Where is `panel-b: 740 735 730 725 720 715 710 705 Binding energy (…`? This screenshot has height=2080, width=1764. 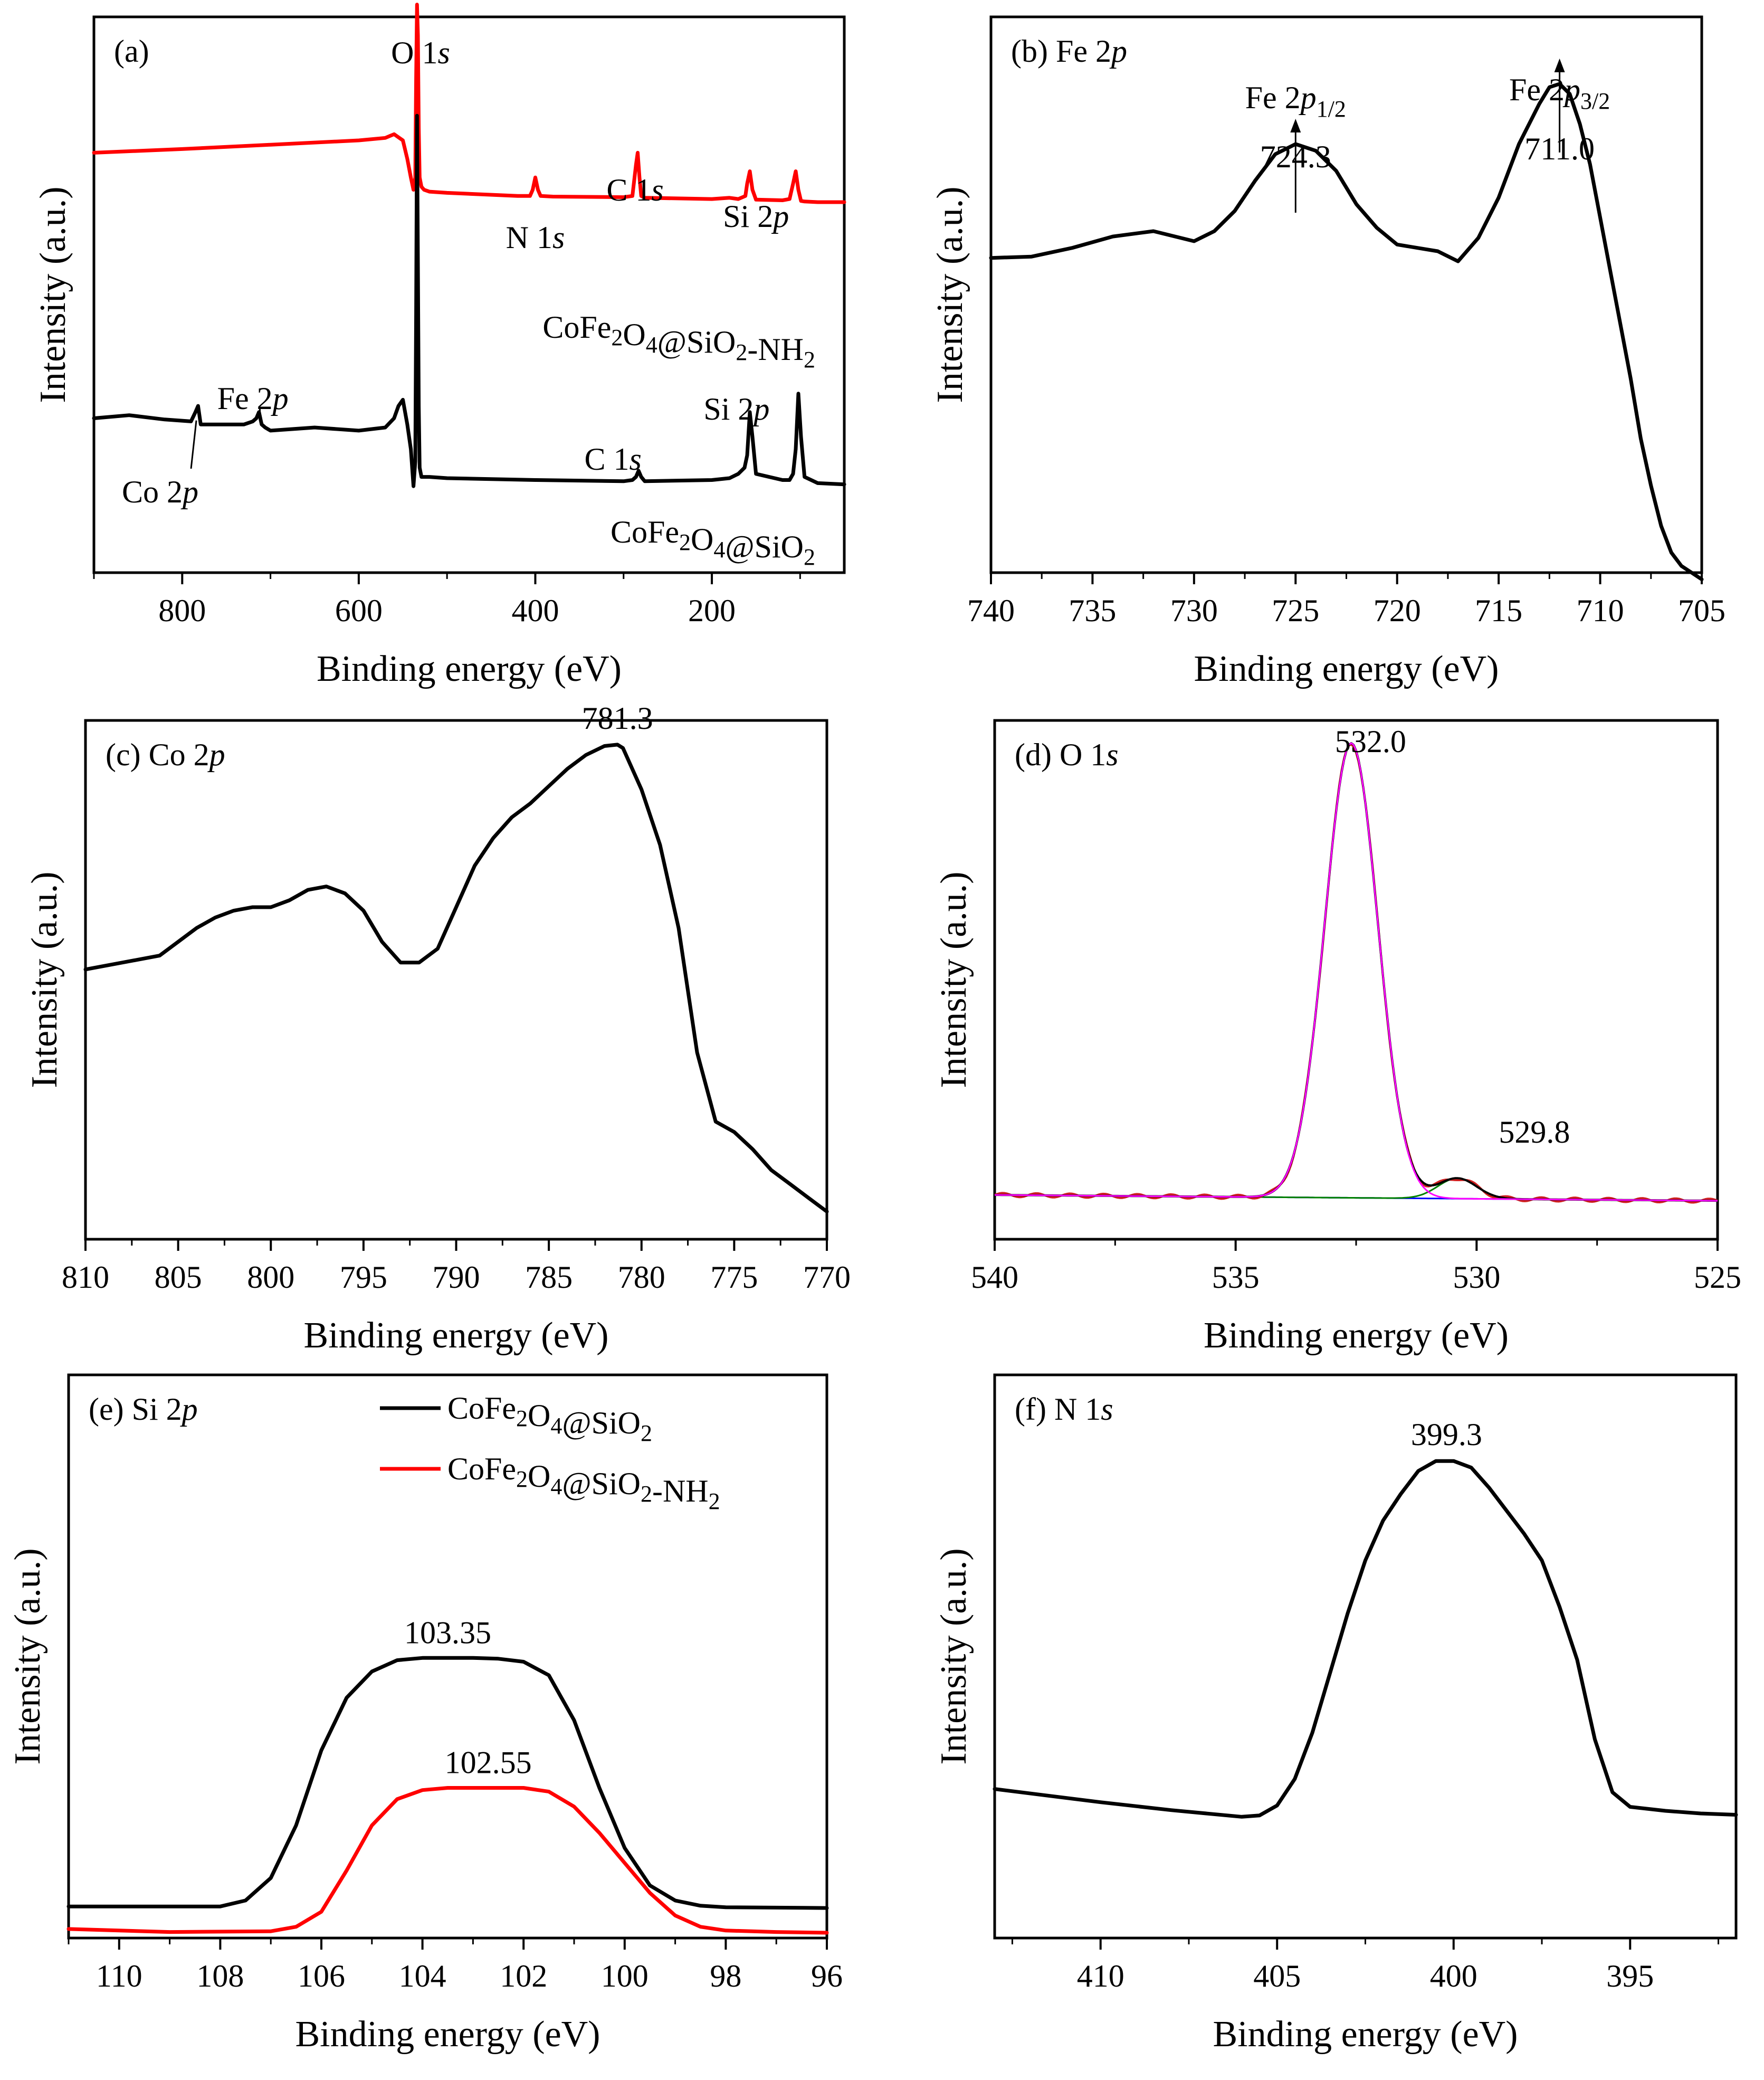 panel-b: 740 735 730 725 720 715 710 705 Binding energy (… is located at coordinates (1328, 352).